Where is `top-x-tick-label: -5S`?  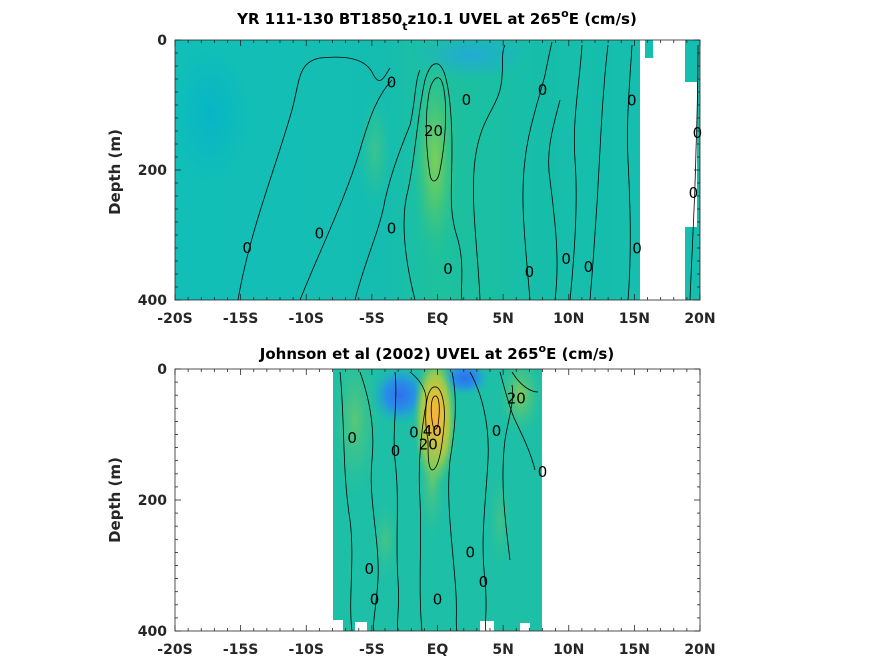
top-x-tick-label: -5S is located at coordinates (372, 319).